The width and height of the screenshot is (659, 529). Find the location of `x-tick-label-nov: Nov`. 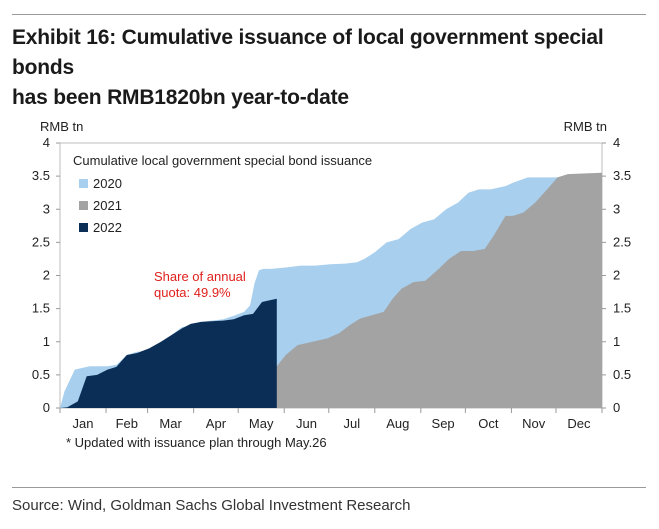

x-tick-label-nov: Nov is located at coordinates (534, 423).